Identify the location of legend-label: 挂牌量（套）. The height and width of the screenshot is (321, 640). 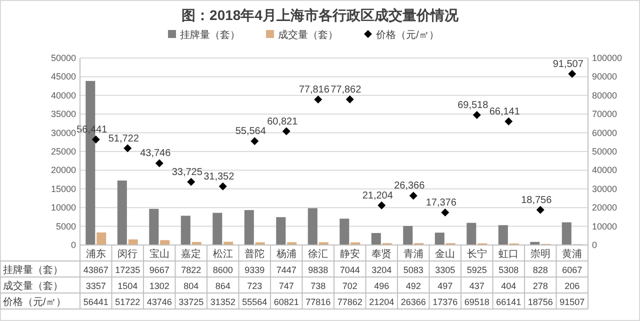
(210, 35).